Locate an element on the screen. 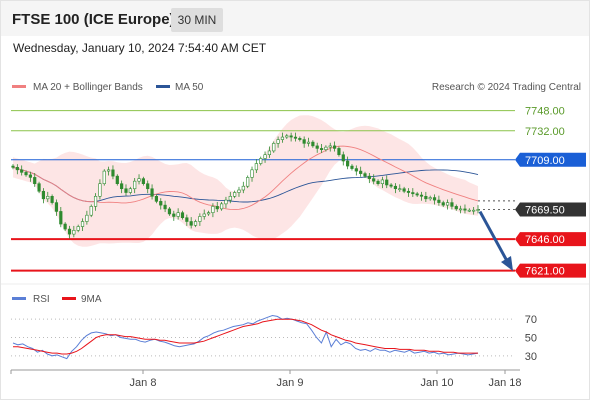 Image resolution: width=590 pixels, height=400 pixels. current-price-label: 7669.50 is located at coordinates (545, 211).